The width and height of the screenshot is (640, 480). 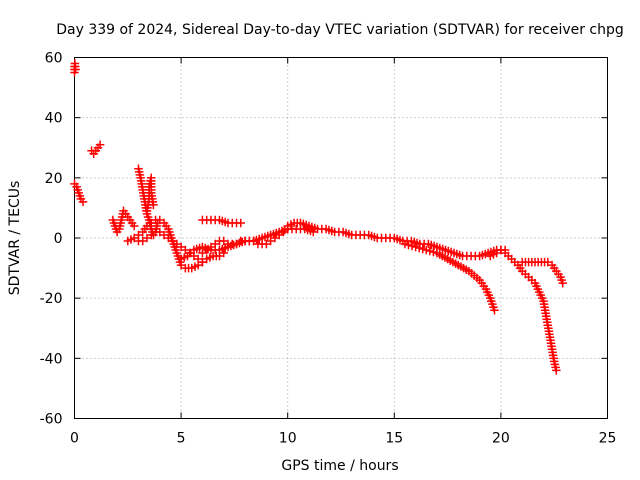 What do you see at coordinates (608, 439) in the screenshot?
I see `x-tick-label: 25` at bounding box center [608, 439].